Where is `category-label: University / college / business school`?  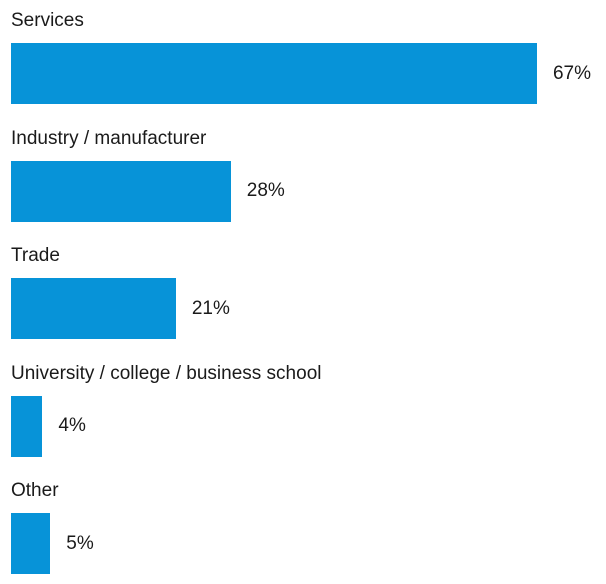 category-label: University / college / business school is located at coordinates (166, 373).